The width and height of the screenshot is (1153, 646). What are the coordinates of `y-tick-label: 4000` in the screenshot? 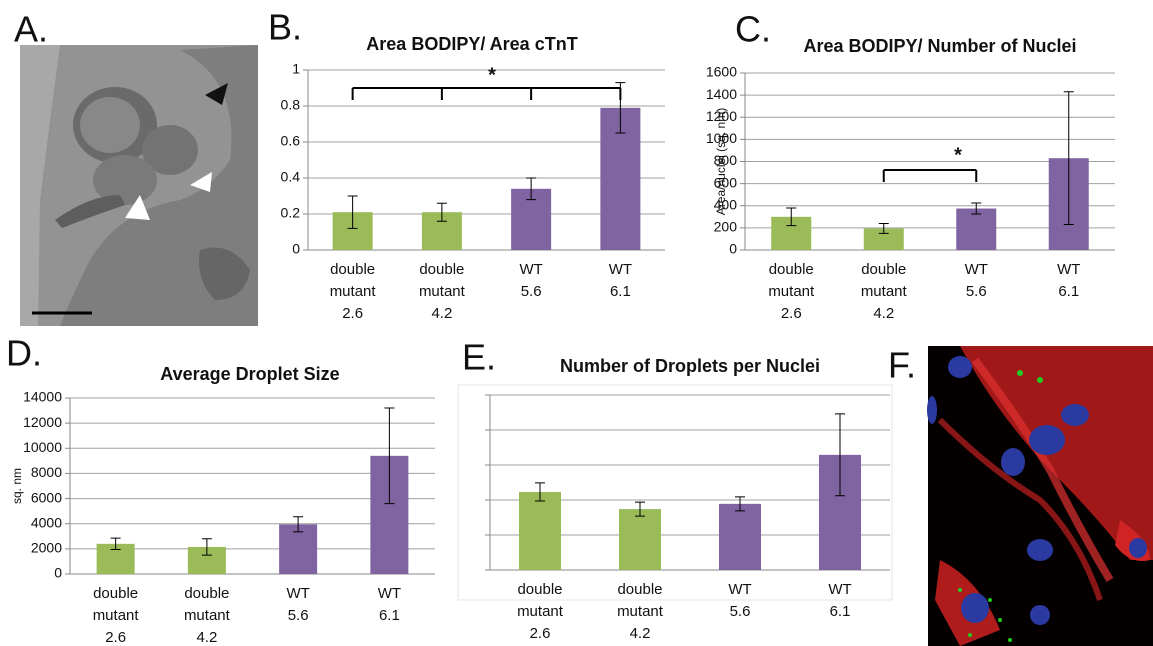 It's located at (46, 522).